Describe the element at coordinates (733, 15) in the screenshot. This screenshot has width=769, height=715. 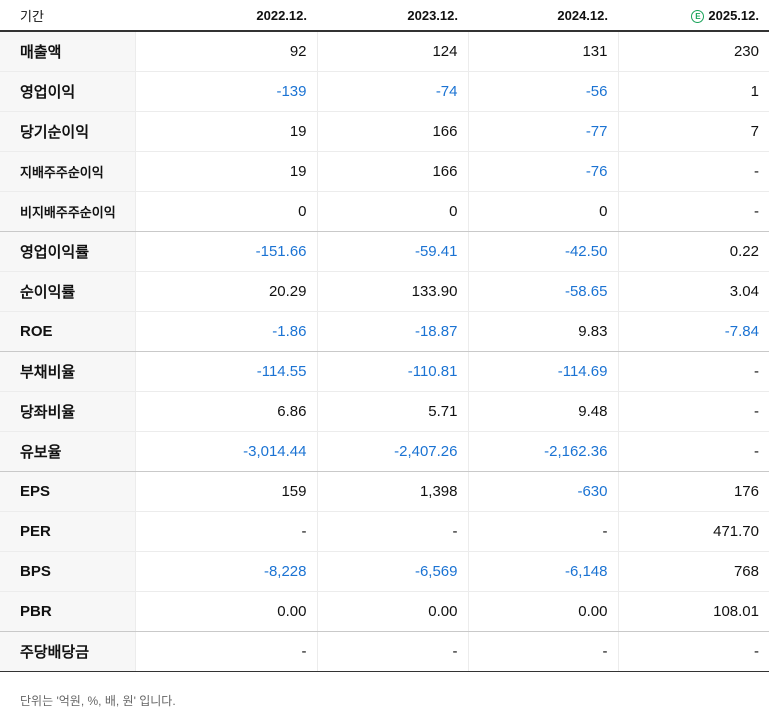
I see `period-header-label: 2025.12.` at that location.